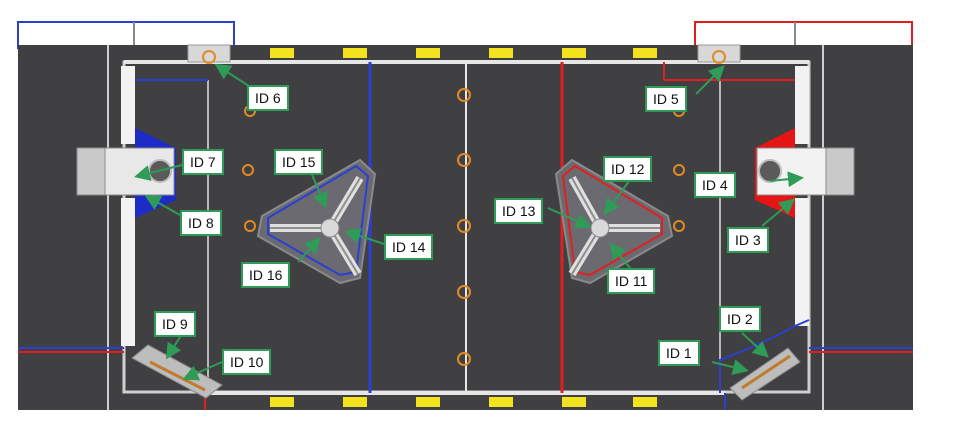 This screenshot has width=968, height=430. Describe the element at coordinates (765, 374) in the screenshot. I see `red-chute` at that location.